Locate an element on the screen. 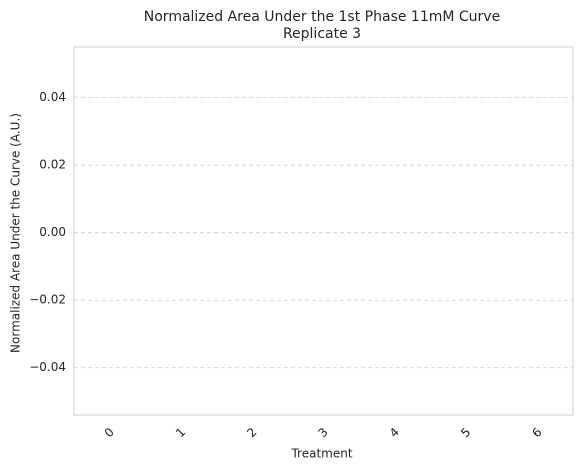 The width and height of the screenshot is (580, 472). x-tick-label: 1 is located at coordinates (180, 432).